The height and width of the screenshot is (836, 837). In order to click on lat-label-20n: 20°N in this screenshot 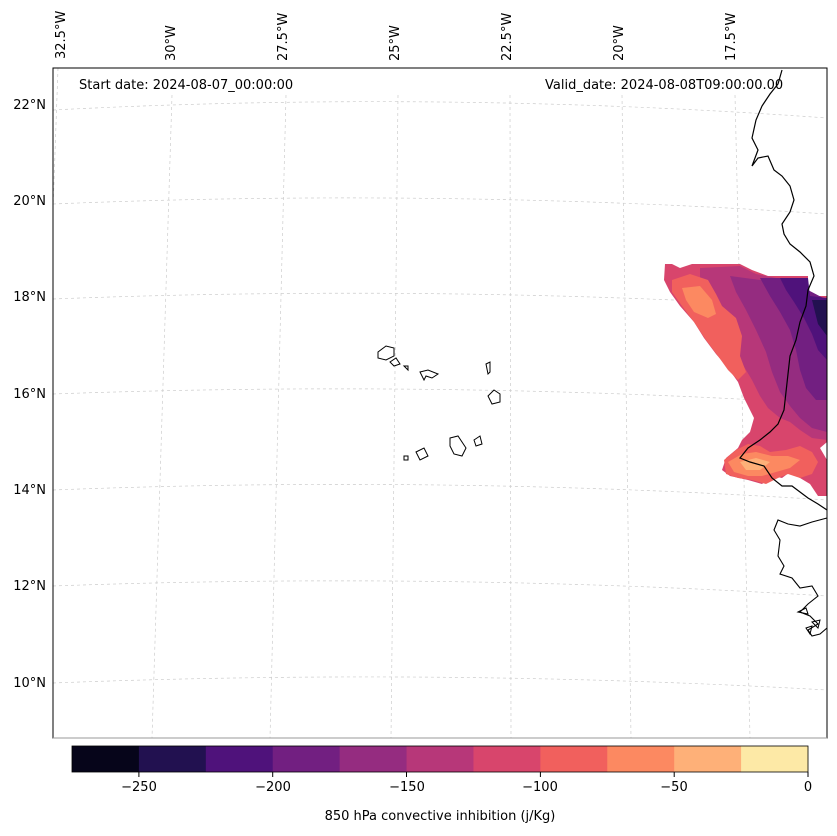, I will do `click(29, 201)`.